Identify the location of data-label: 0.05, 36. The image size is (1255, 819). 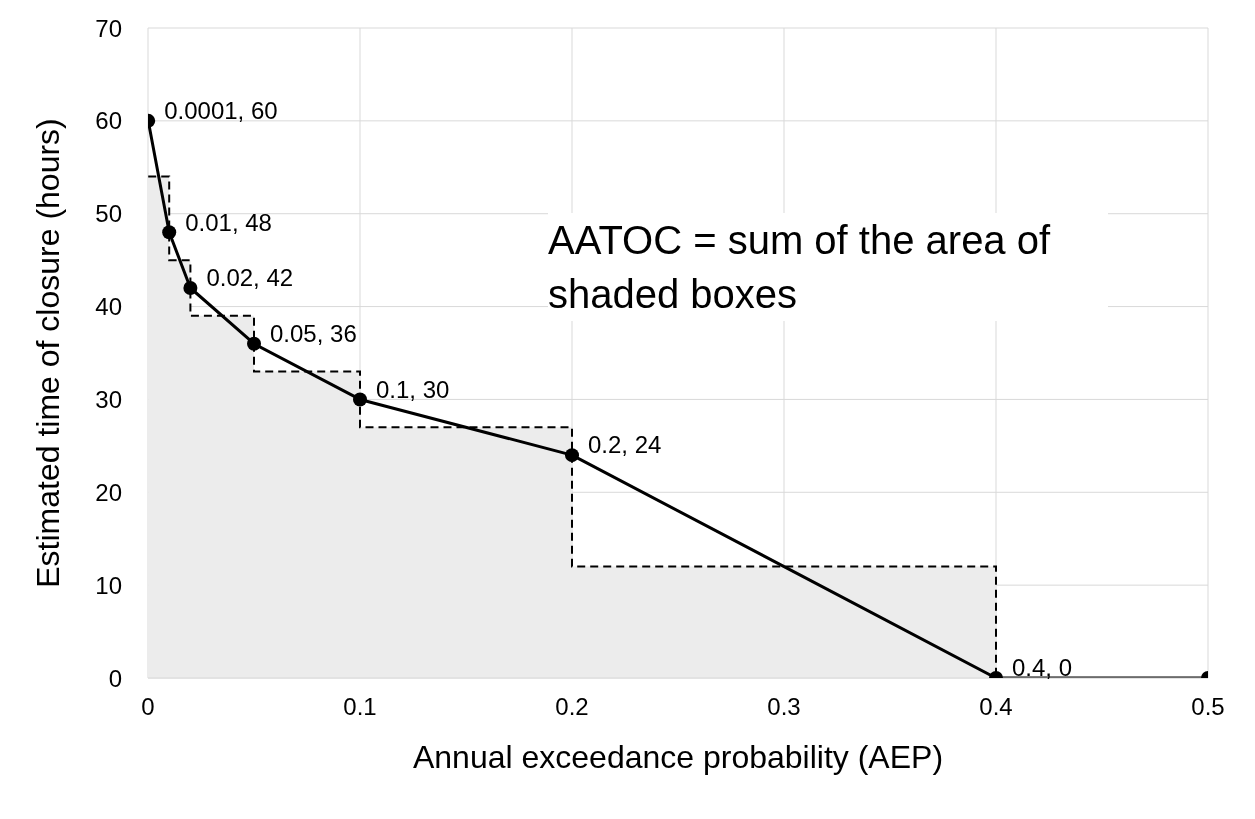
(313, 334).